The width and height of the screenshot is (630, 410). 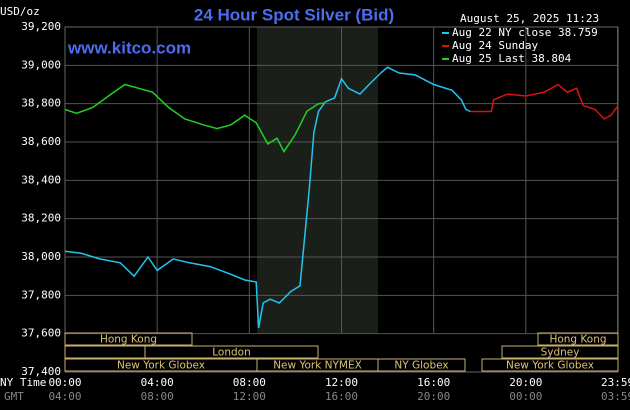 What do you see at coordinates (129, 47) in the screenshot?
I see `site-label: www.kitco.com` at bounding box center [129, 47].